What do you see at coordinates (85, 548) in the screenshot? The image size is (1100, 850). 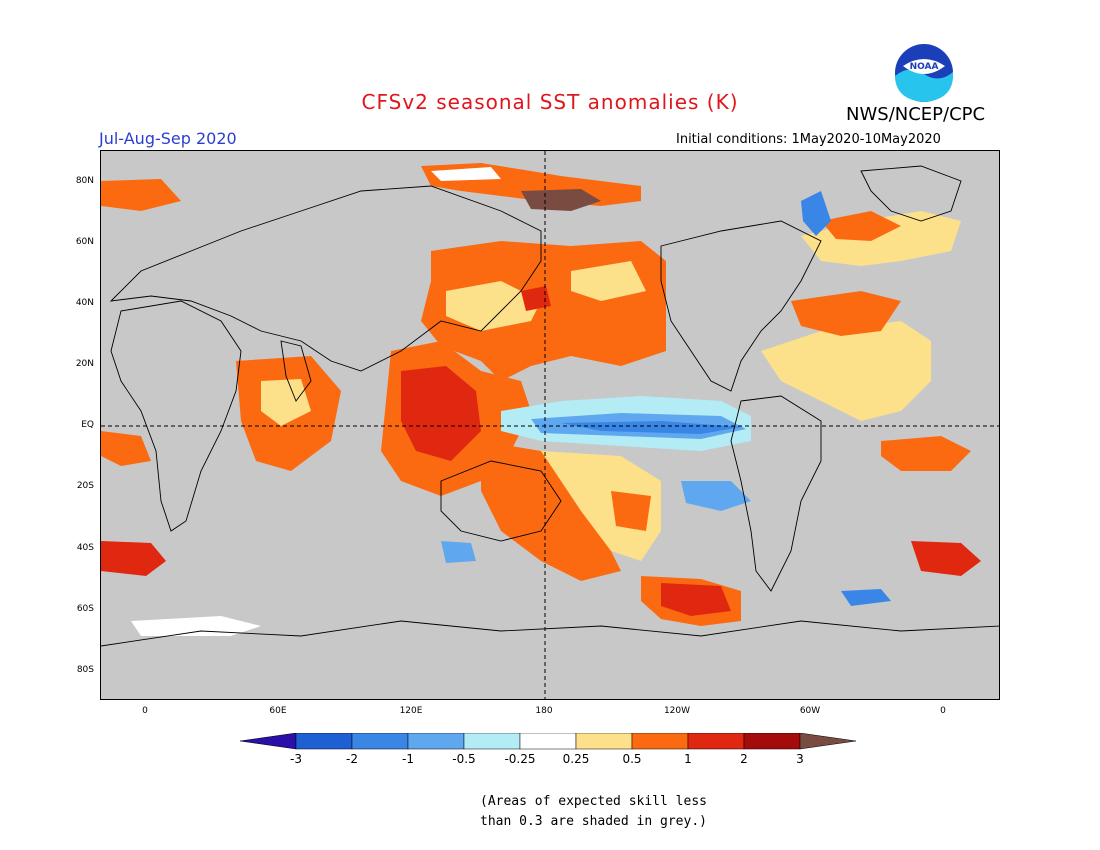 I see `lat-tick-40s: 40S` at bounding box center [85, 548].